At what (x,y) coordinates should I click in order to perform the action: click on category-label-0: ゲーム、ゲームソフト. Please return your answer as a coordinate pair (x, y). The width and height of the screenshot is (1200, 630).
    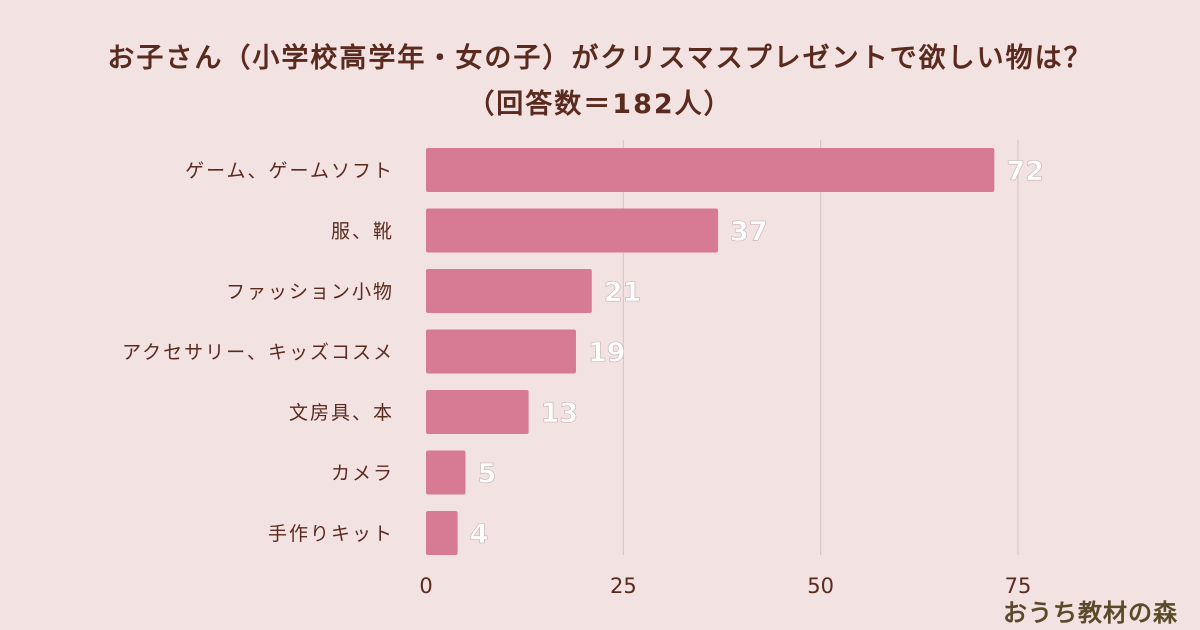
    Looking at the image, I should click on (289, 171).